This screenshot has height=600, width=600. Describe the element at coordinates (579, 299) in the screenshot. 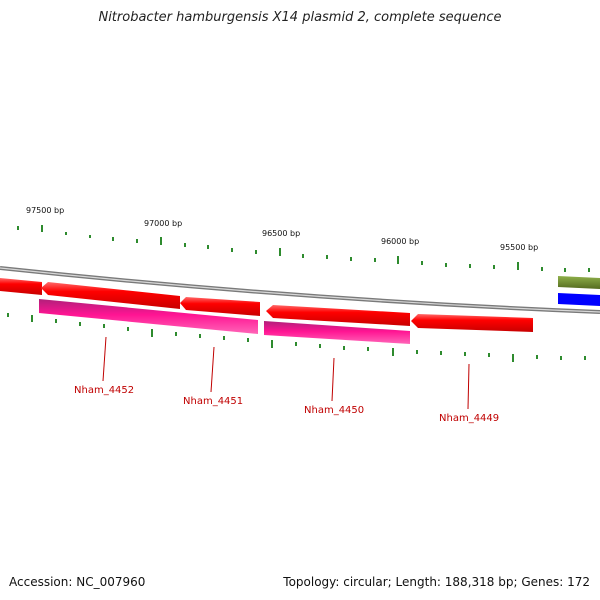

I see `blue-feature` at that location.